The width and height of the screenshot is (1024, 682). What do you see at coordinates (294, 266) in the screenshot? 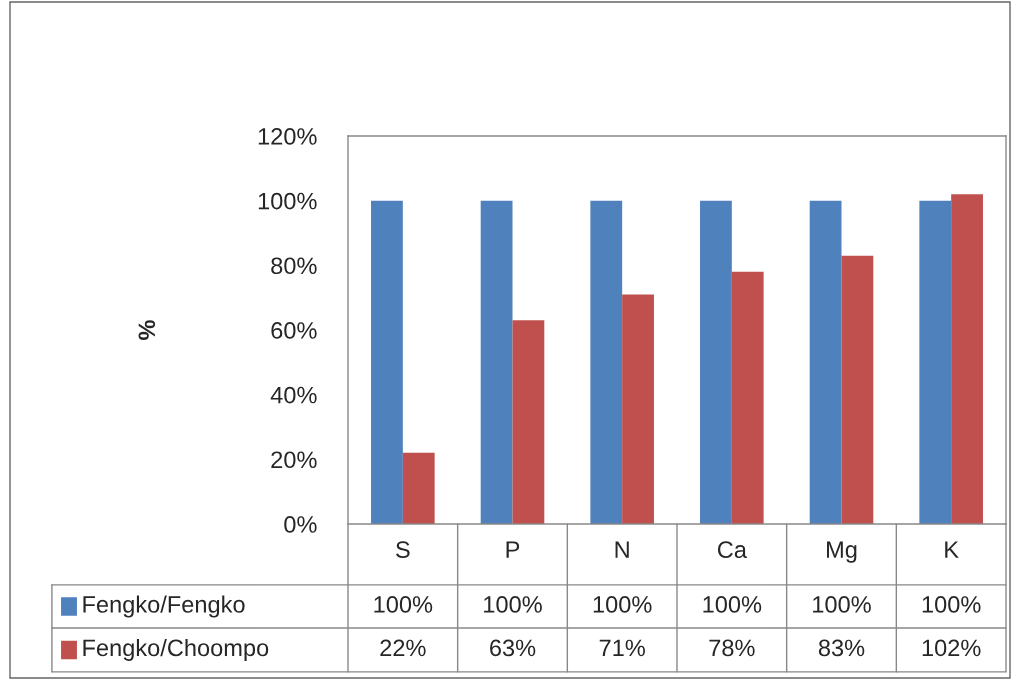
I see `y-tick-label: 80%` at bounding box center [294, 266].